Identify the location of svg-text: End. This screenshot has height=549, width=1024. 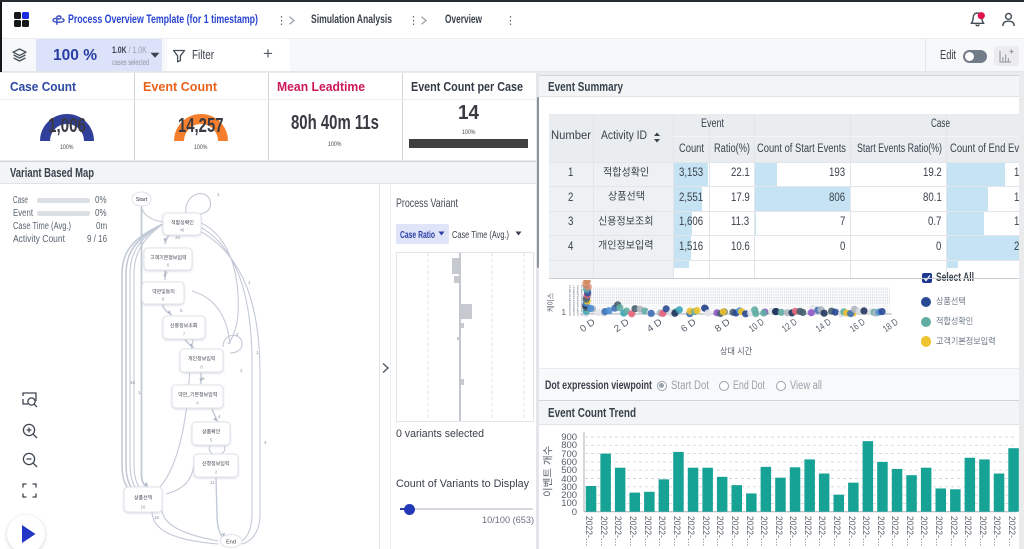
(231, 543).